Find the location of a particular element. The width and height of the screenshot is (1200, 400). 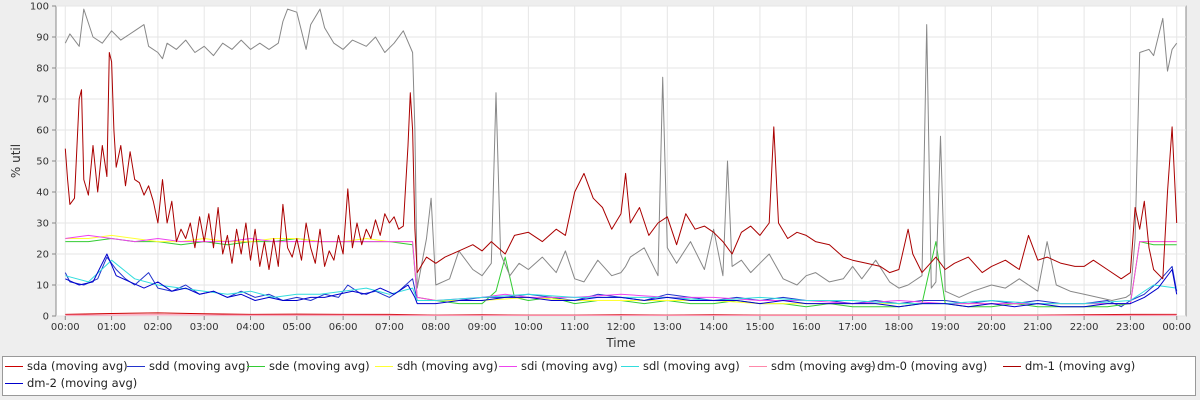

legend-item-sdi: sdi (moving avg) is located at coordinates (558, 366).